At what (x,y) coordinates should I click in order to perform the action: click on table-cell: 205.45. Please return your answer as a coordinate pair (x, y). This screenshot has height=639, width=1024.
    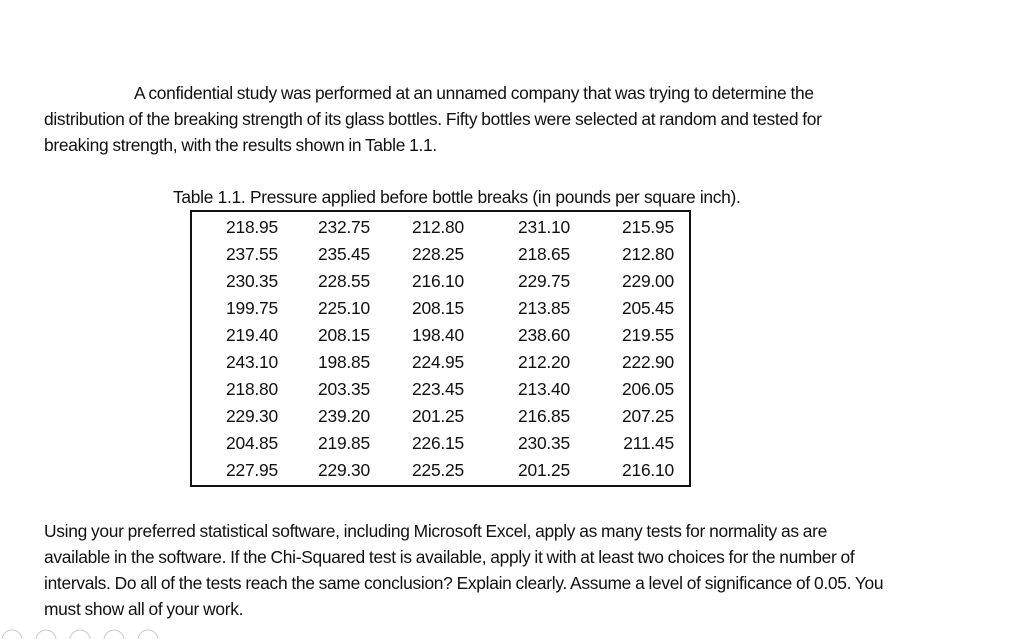
    Looking at the image, I should click on (648, 308).